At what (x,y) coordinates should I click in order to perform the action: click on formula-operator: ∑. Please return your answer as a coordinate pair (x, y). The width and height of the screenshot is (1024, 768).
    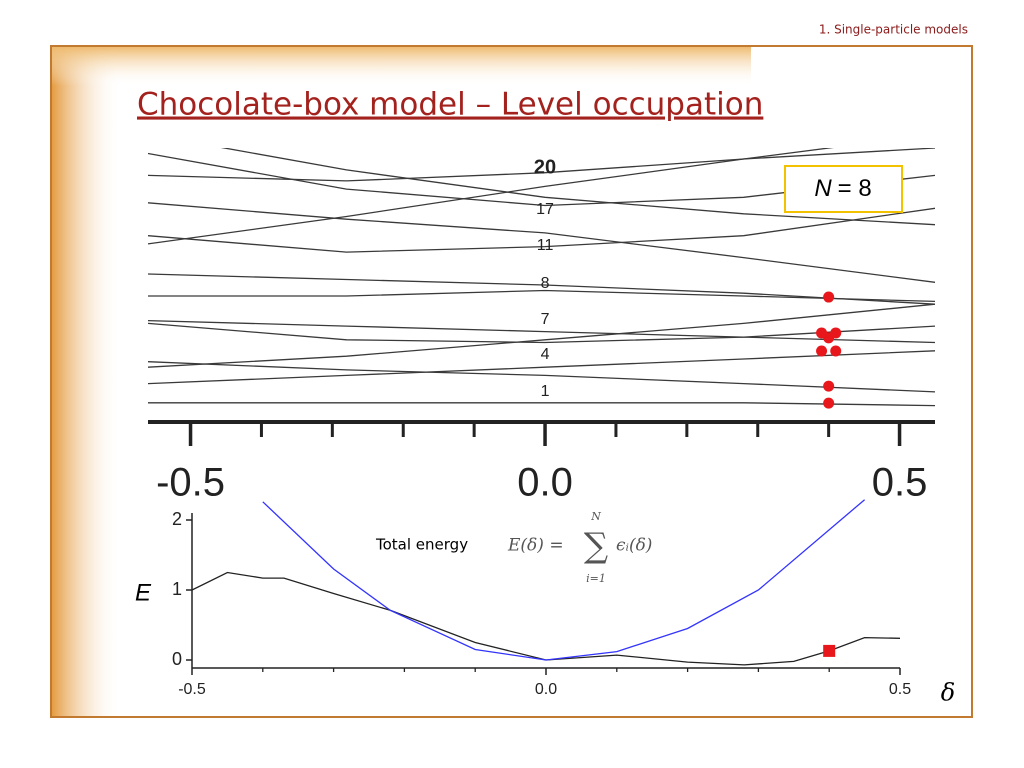
    Looking at the image, I should click on (596, 546).